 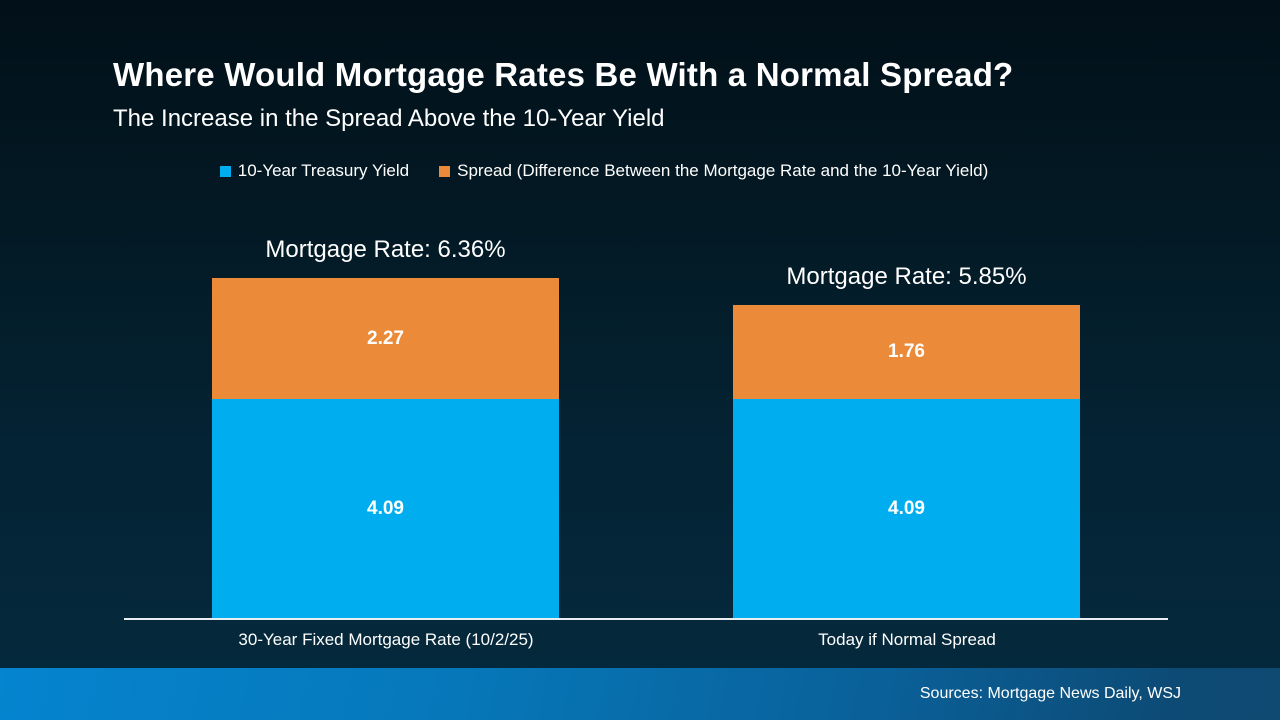 What do you see at coordinates (907, 639) in the screenshot?
I see `category-label-normal: Today if Normal Spread` at bounding box center [907, 639].